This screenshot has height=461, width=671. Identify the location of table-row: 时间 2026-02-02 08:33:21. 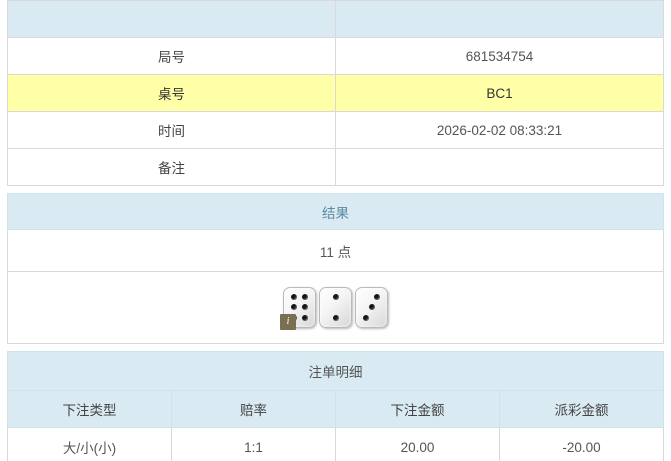
(335, 130).